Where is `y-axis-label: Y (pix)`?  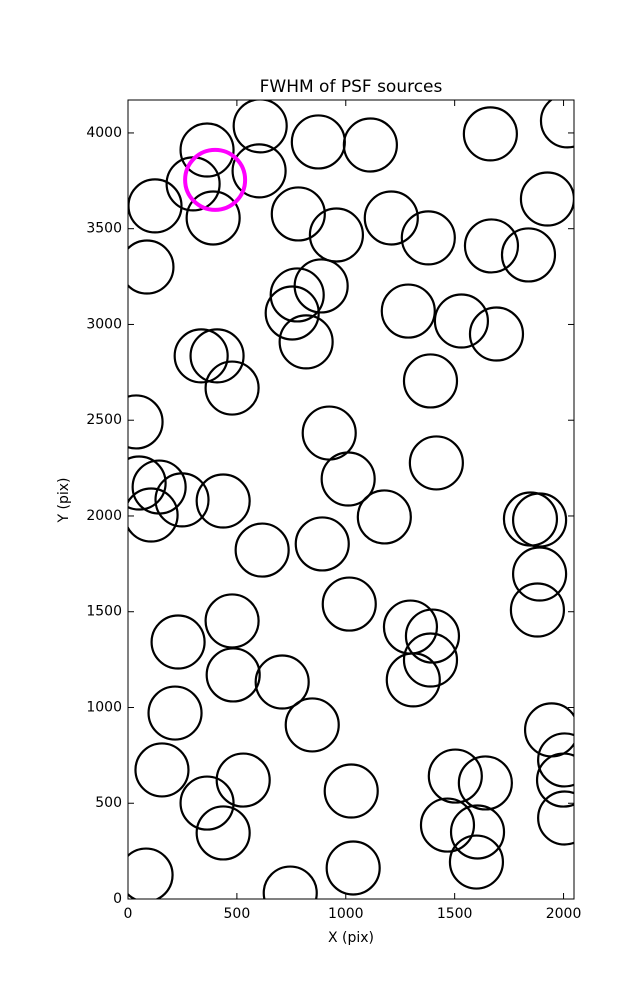
y-axis-label: Y (pix) is located at coordinates (64, 501).